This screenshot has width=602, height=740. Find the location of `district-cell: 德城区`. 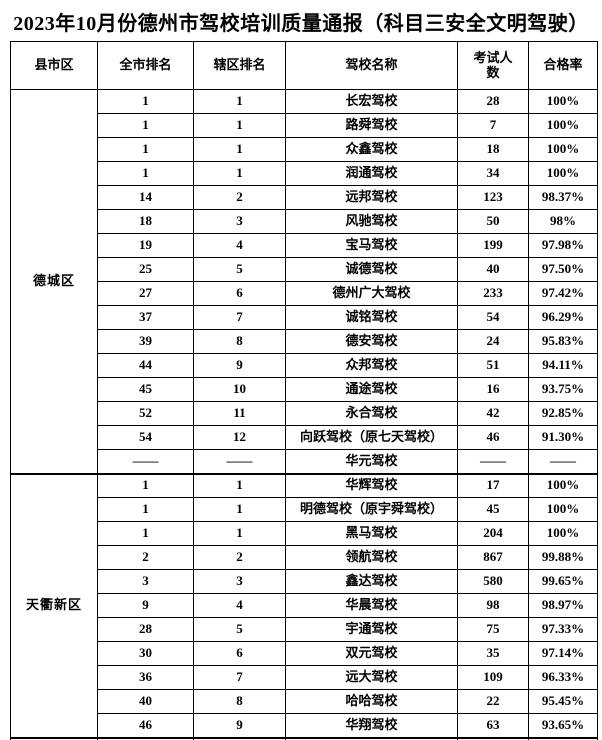

district-cell: 德城区 is located at coordinates (54, 281).